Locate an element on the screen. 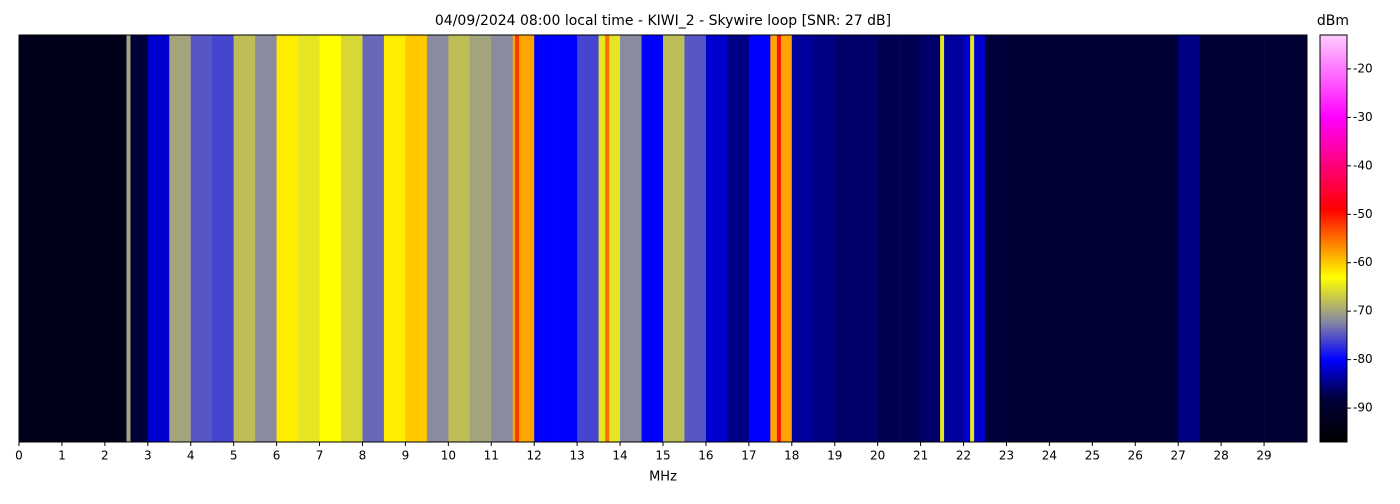 The height and width of the screenshot is (504, 1400). x-tick-label: 3 is located at coordinates (148, 456).